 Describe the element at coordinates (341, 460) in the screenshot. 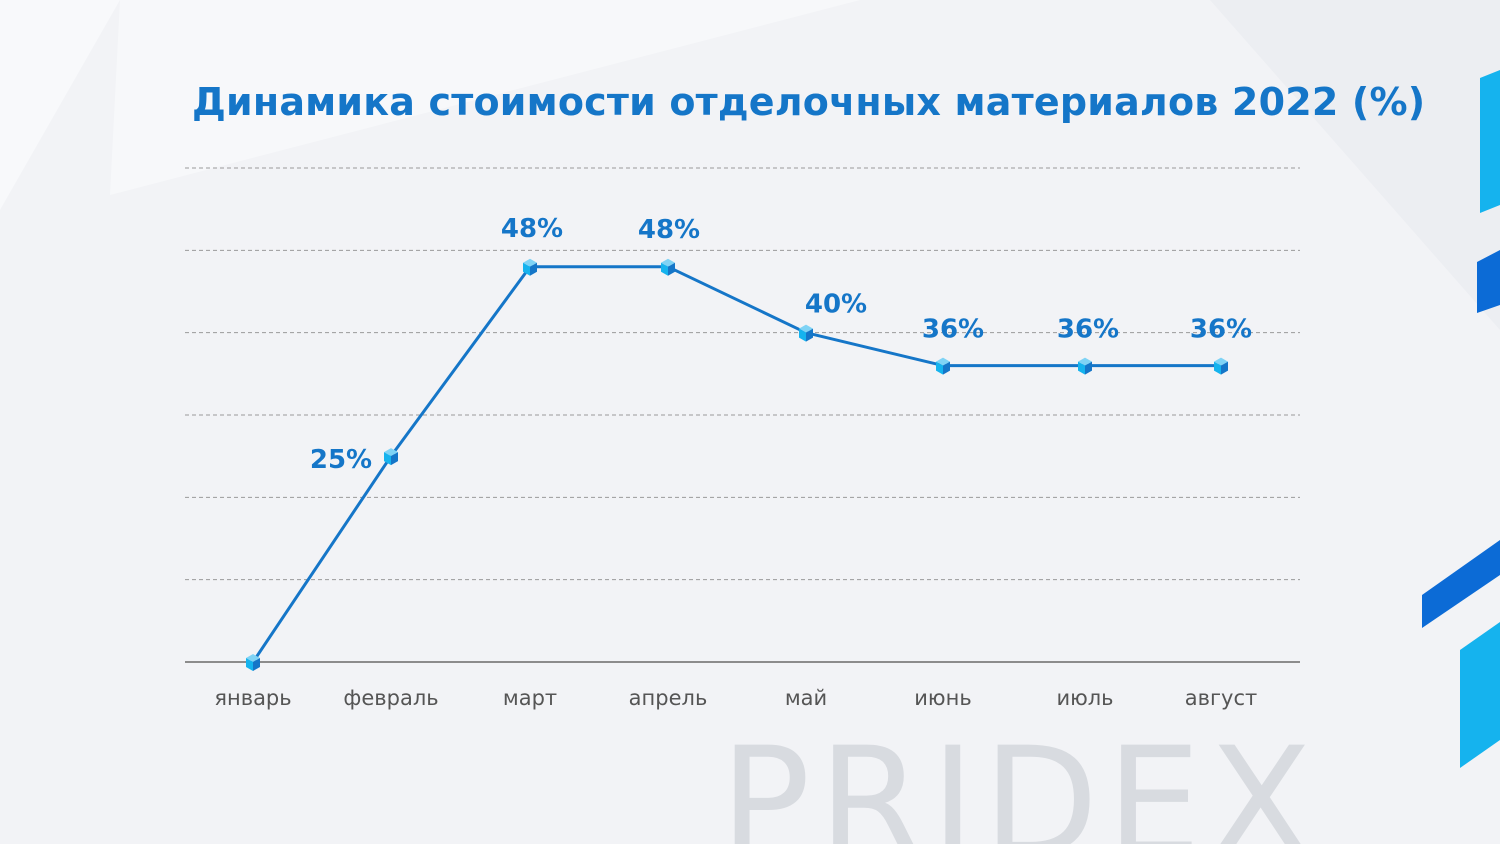

I see `data-label: 25%` at that location.